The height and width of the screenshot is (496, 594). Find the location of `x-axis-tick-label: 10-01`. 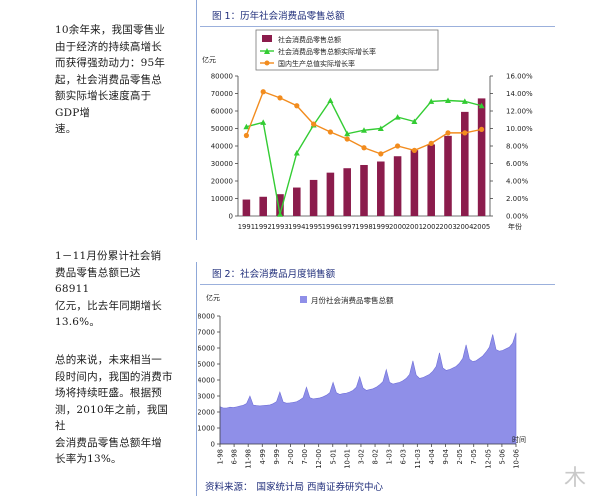

x-axis-tick-label: 10-01 is located at coordinates (347, 459).